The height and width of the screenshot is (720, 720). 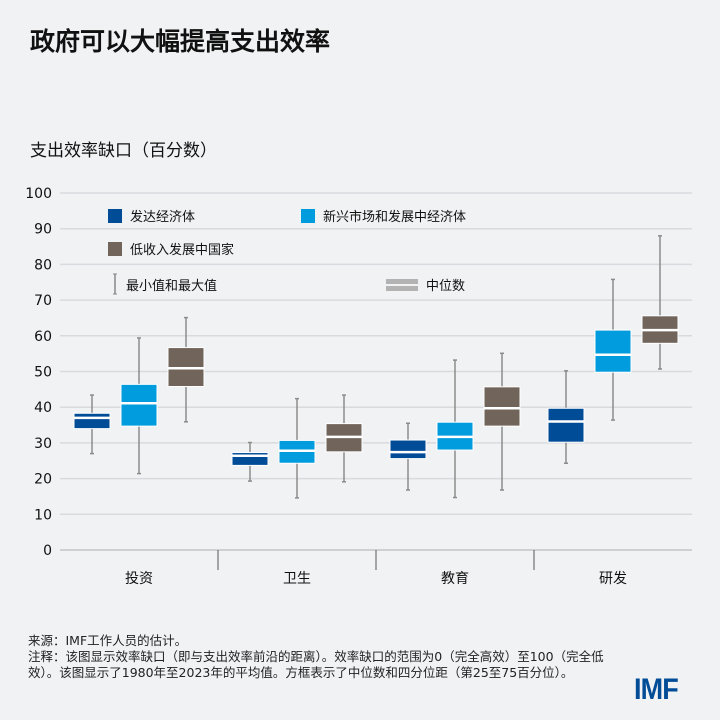 What do you see at coordinates (43, 230) in the screenshot?
I see `y-tick-label: 90` at bounding box center [43, 230].